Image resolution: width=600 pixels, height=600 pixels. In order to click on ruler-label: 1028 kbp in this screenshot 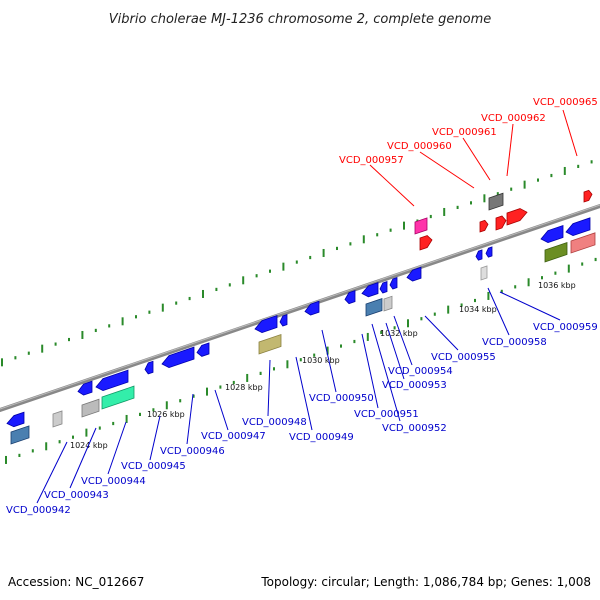, I will do `click(244, 387)`.